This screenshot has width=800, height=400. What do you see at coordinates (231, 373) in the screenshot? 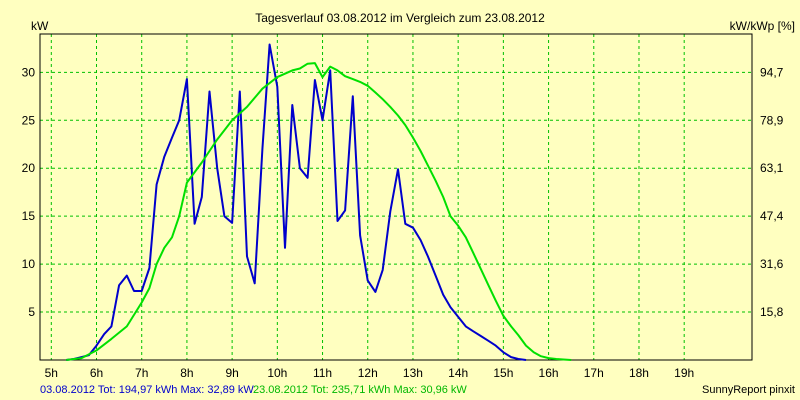
I see `x-tick-label: 9h` at bounding box center [231, 373].